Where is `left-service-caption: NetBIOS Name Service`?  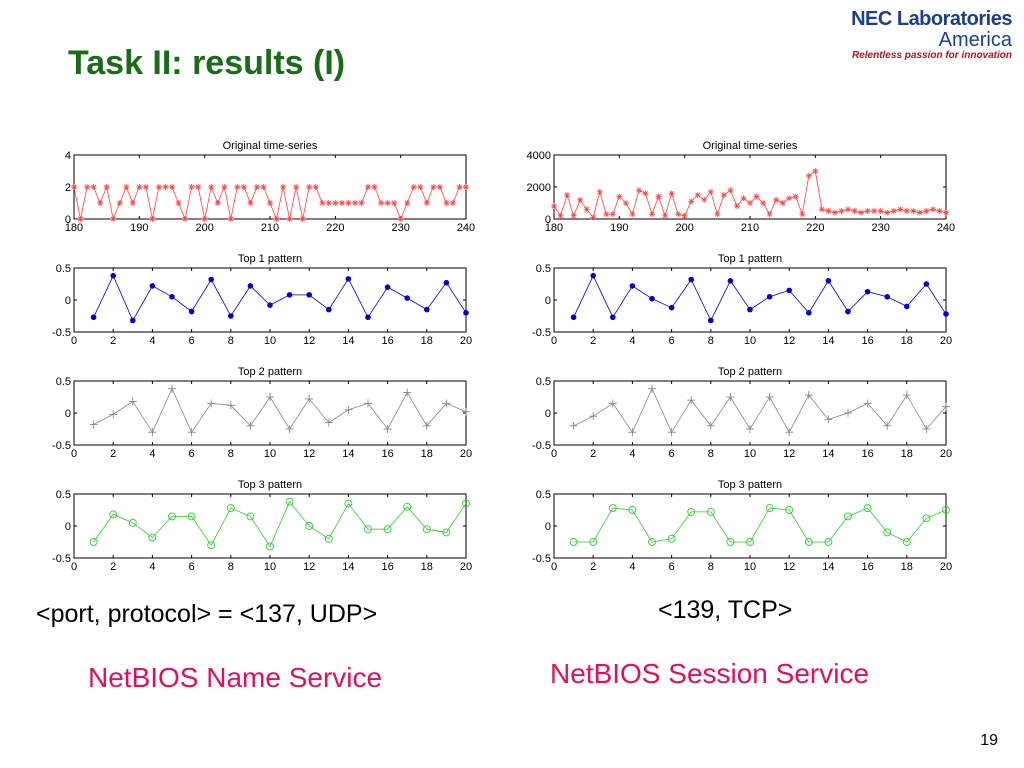 left-service-caption: NetBIOS Name Service is located at coordinates (235, 677).